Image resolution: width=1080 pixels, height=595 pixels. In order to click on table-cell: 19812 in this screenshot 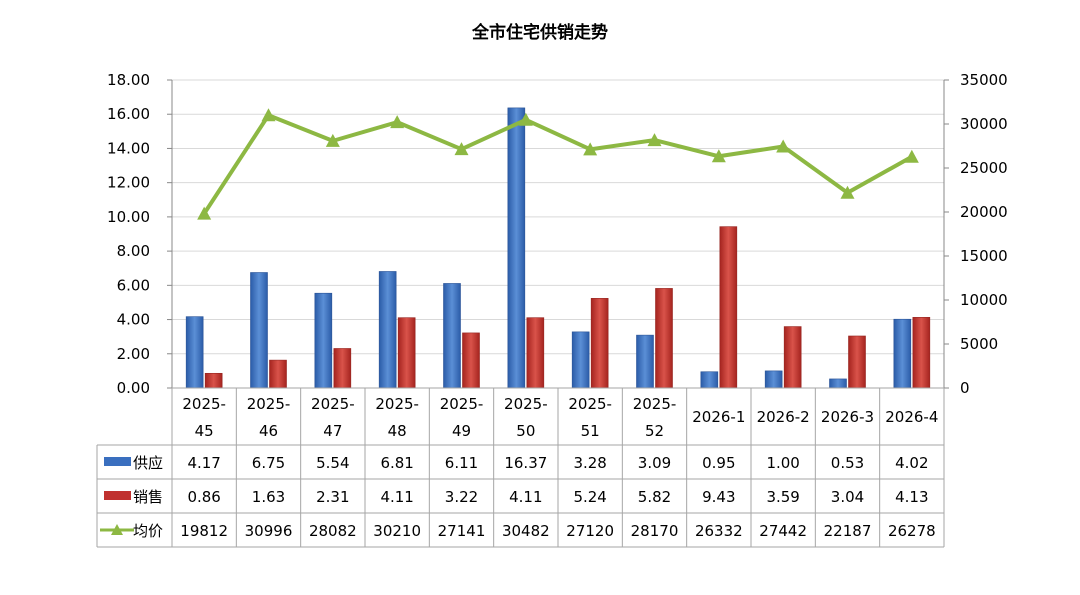, I will do `click(204, 531)`.